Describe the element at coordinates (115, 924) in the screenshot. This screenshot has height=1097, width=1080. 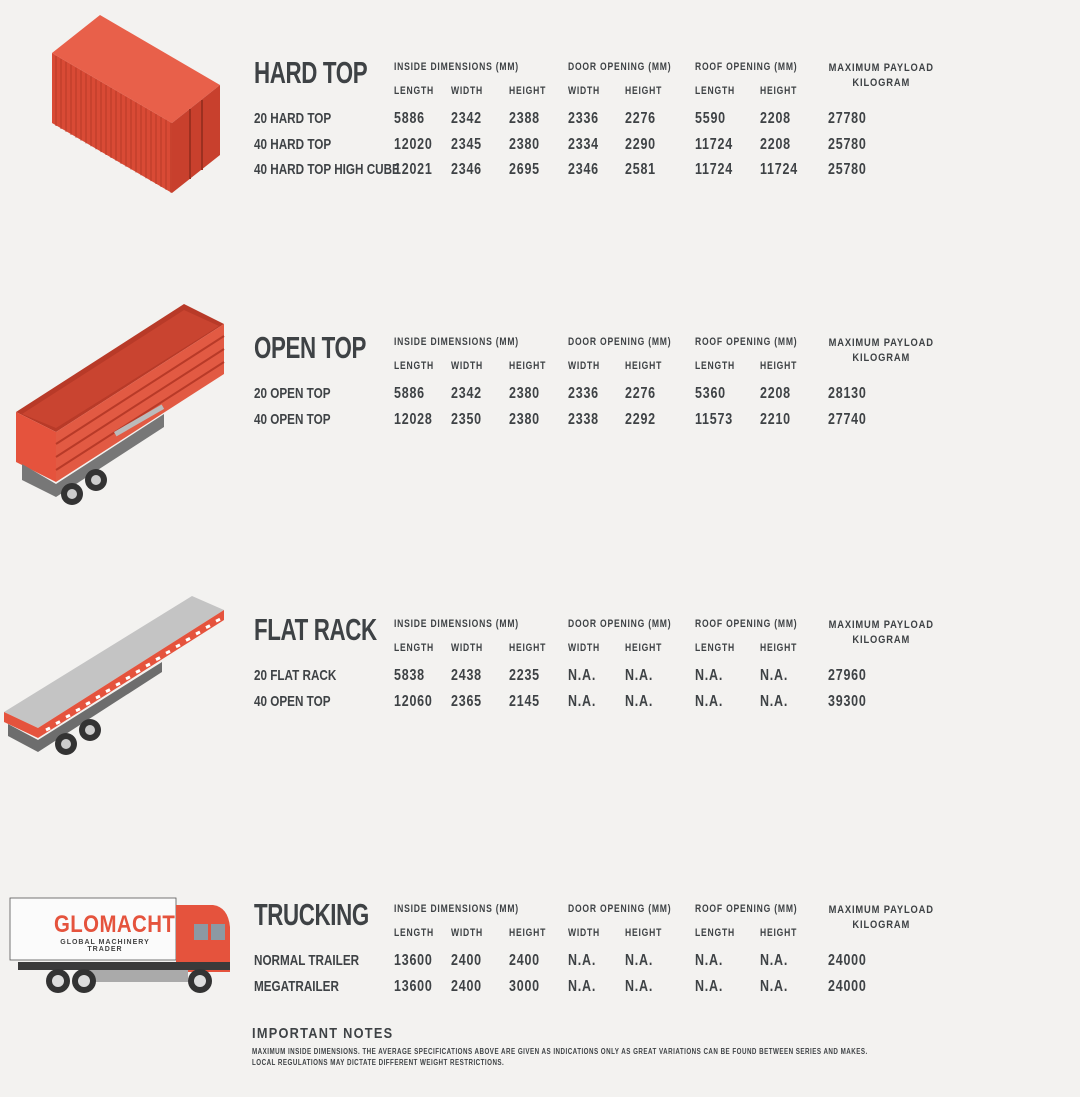
I see `logo-name: GLOMACHT` at that location.